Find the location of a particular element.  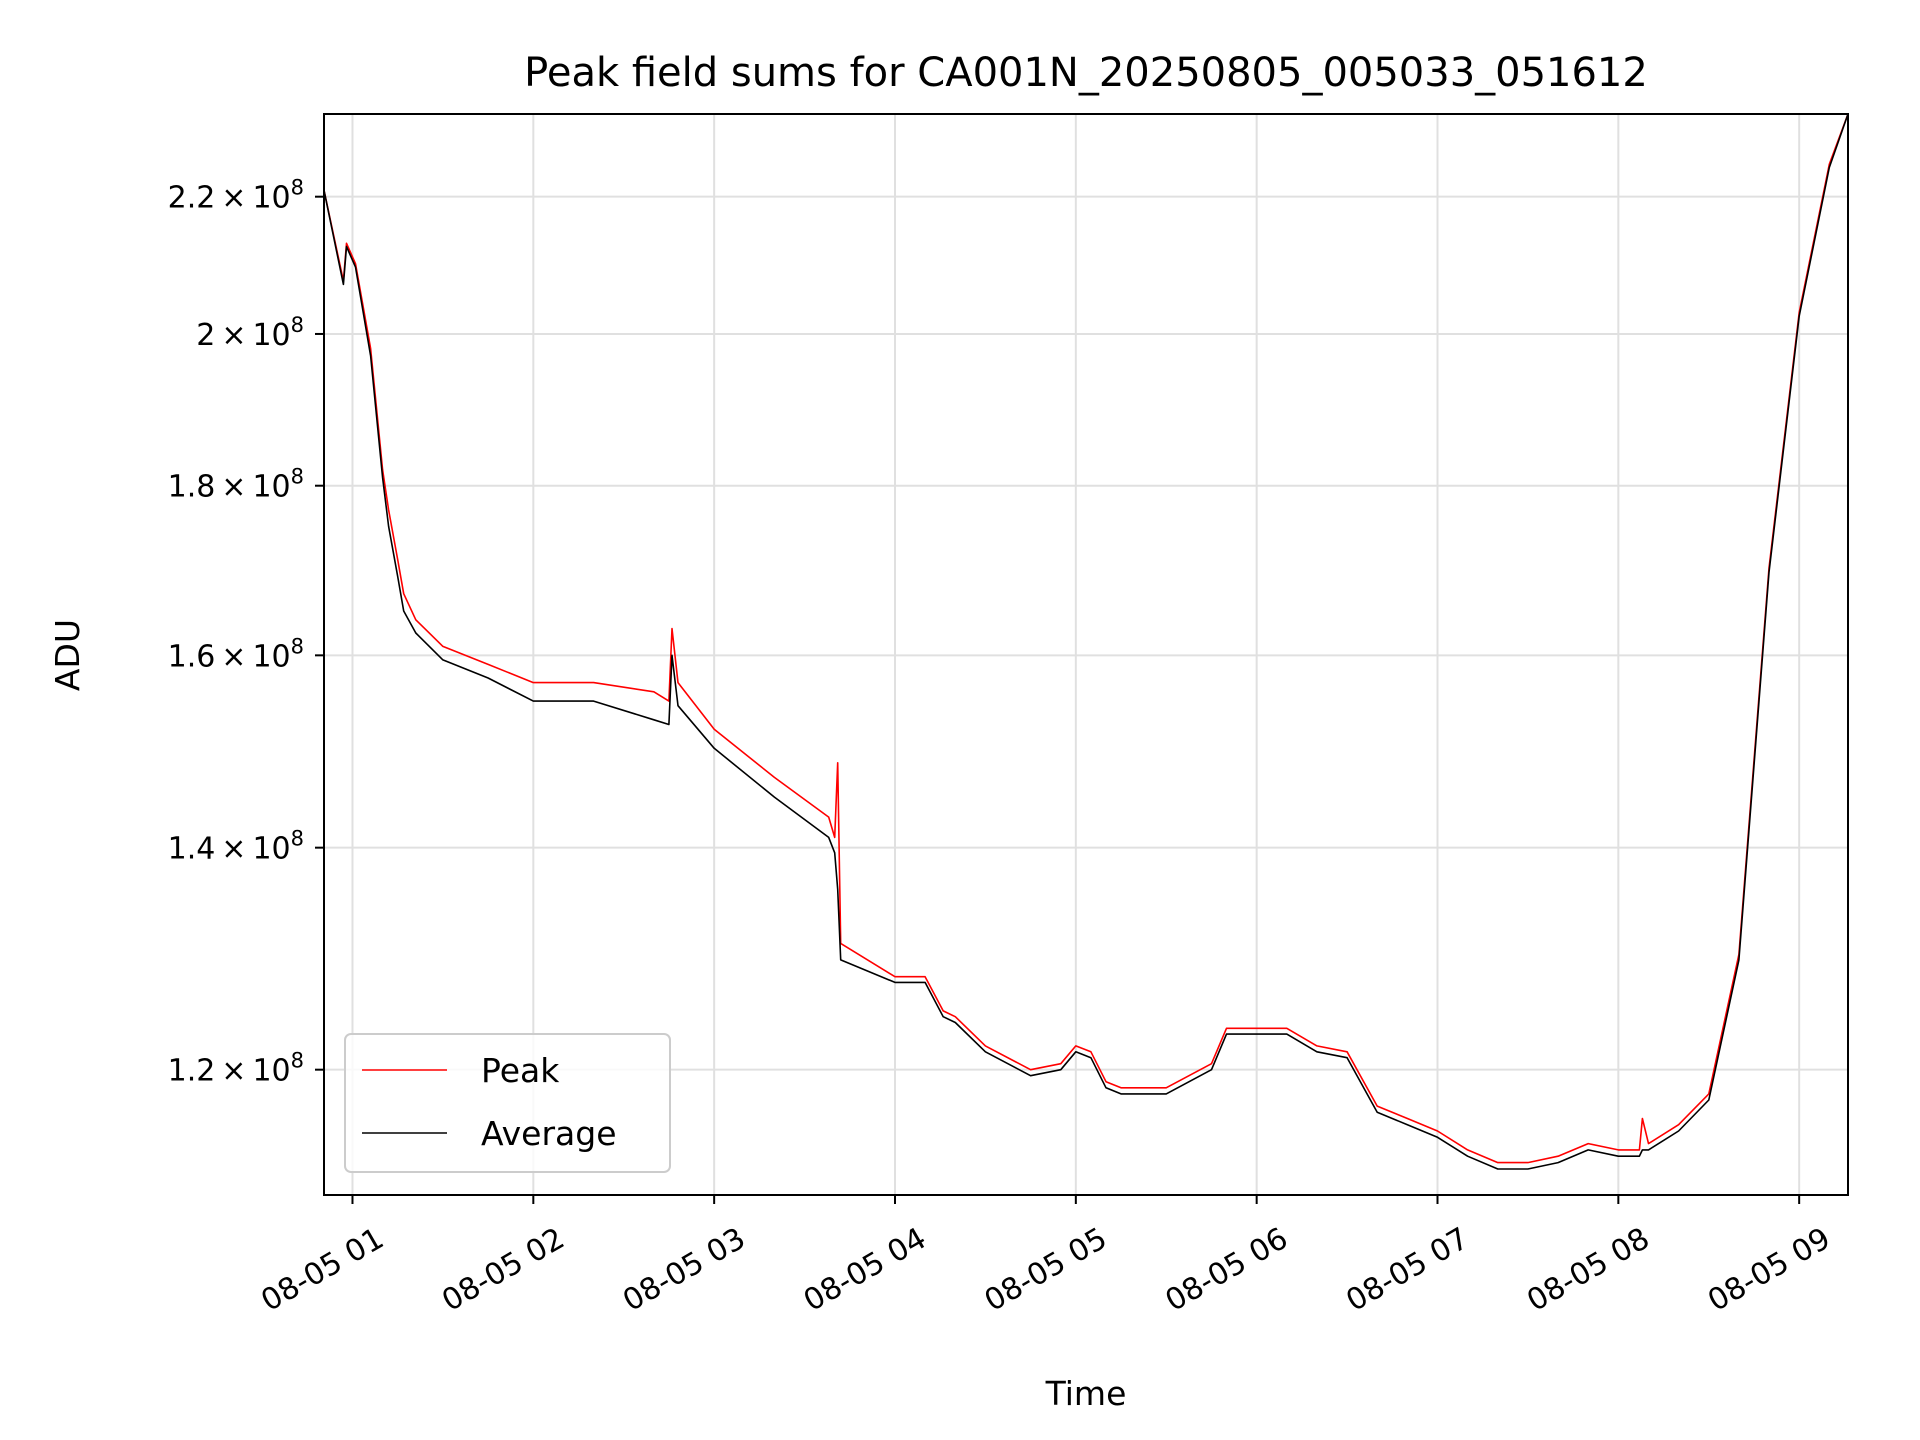

y-tick-label: 1.6 × 108 is located at coordinates (236, 654).